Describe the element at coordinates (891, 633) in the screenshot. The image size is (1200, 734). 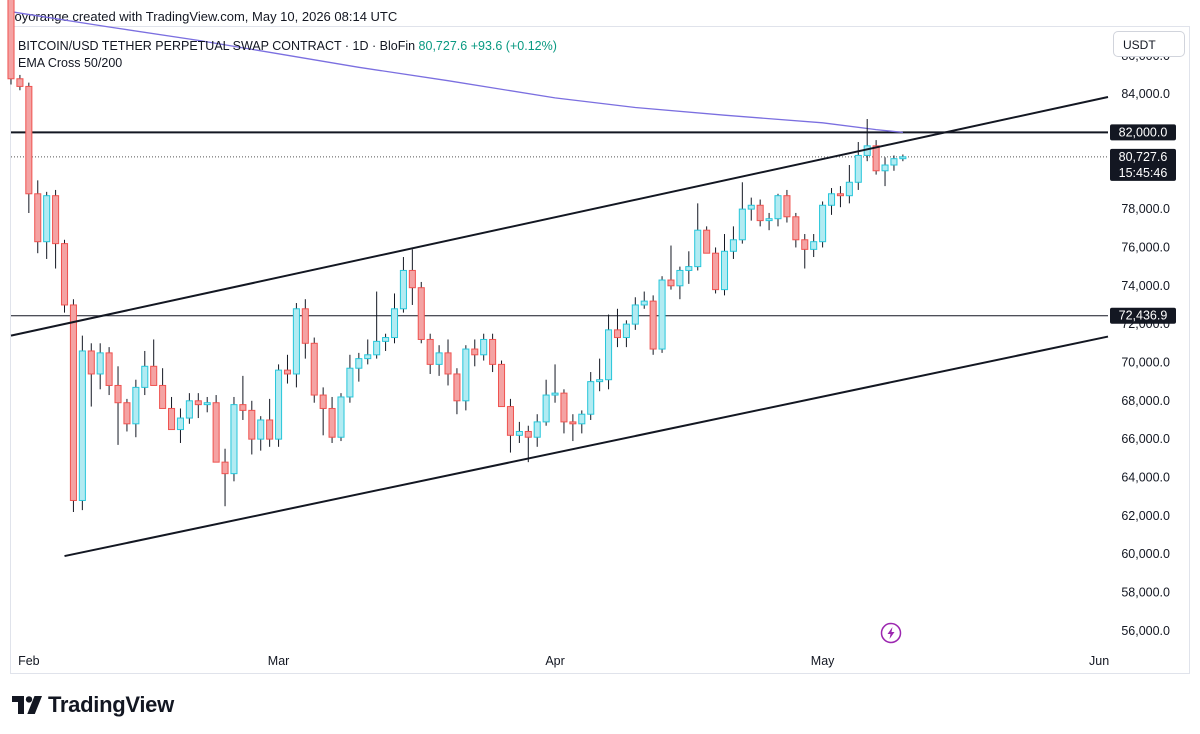
I see `lightning-bolt-icon` at that location.